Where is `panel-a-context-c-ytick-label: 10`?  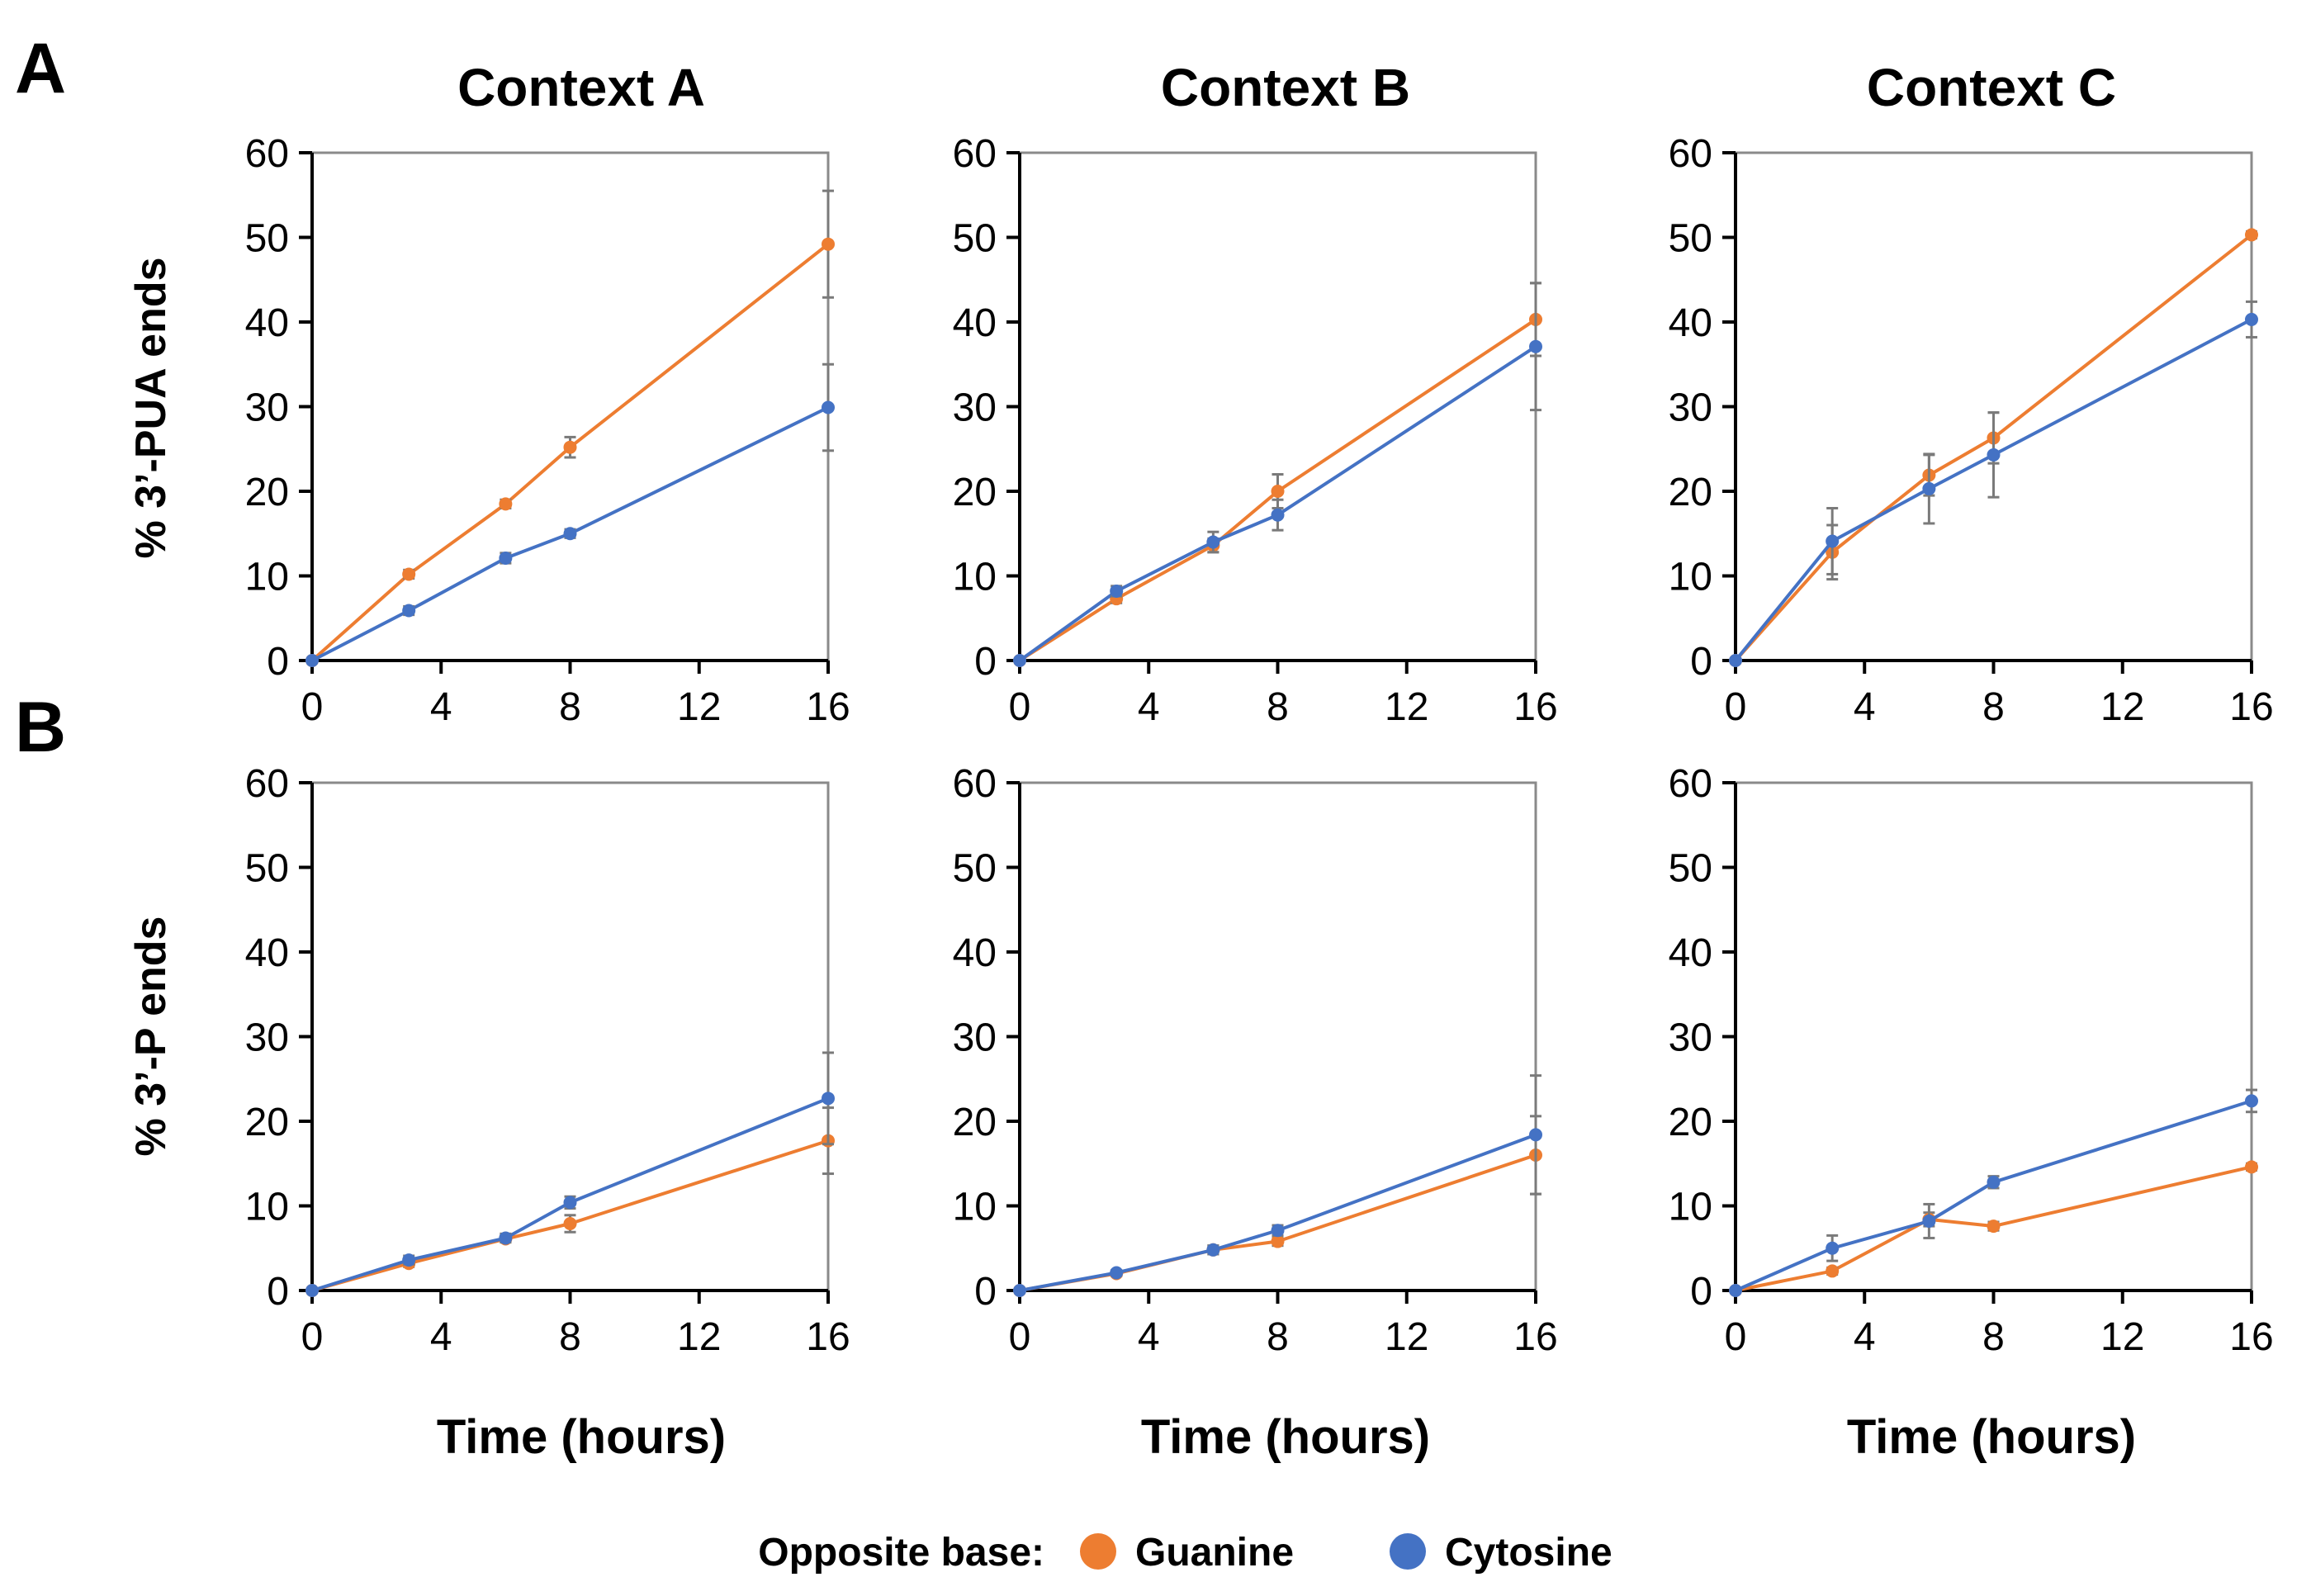
panel-a-context-c-ytick-label: 10 is located at coordinates (1690, 577).